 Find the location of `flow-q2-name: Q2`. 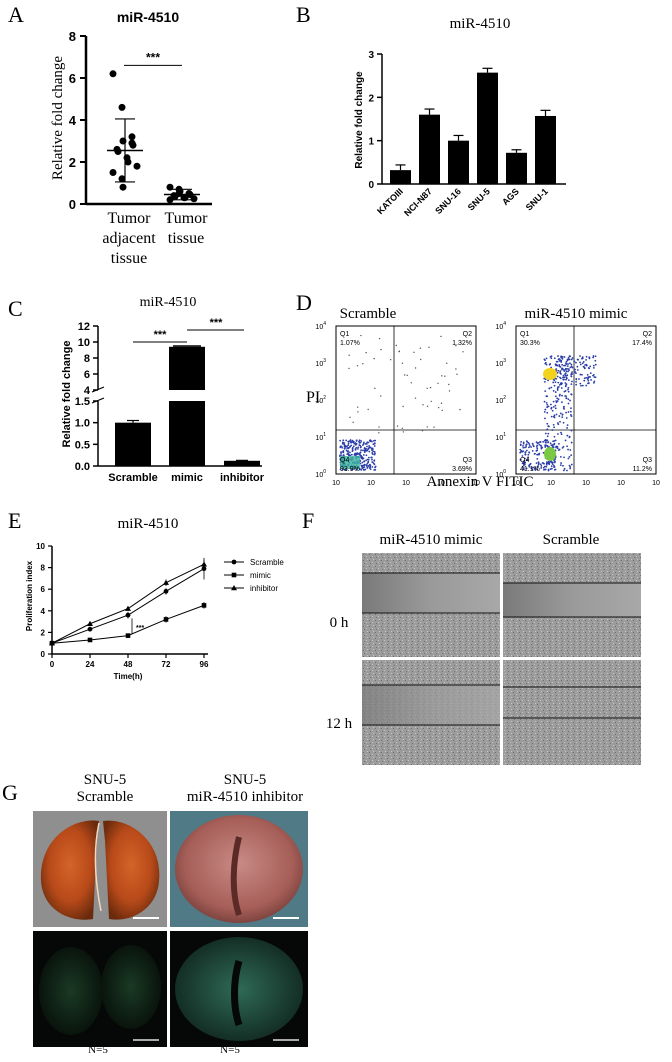

flow-q2-name: Q2 is located at coordinates (467, 334).